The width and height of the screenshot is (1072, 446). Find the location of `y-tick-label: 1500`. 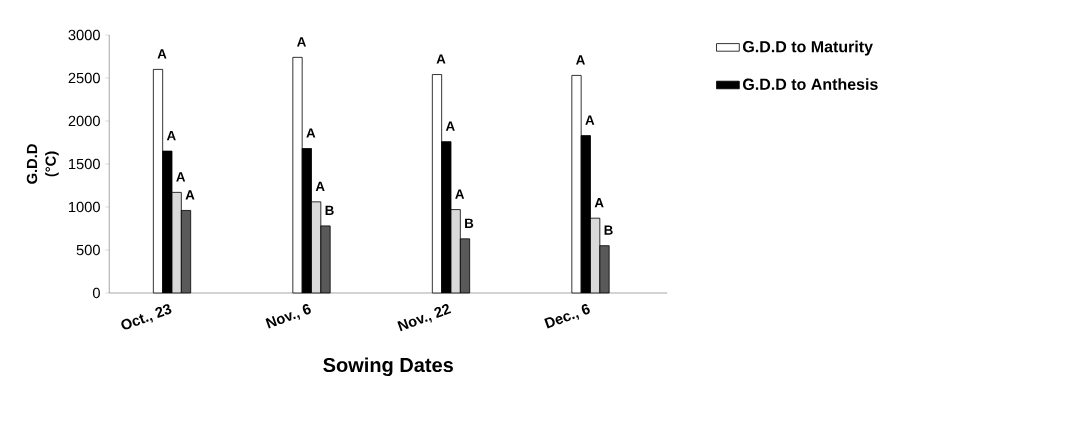

y-tick-label: 1500 is located at coordinates (84, 164).